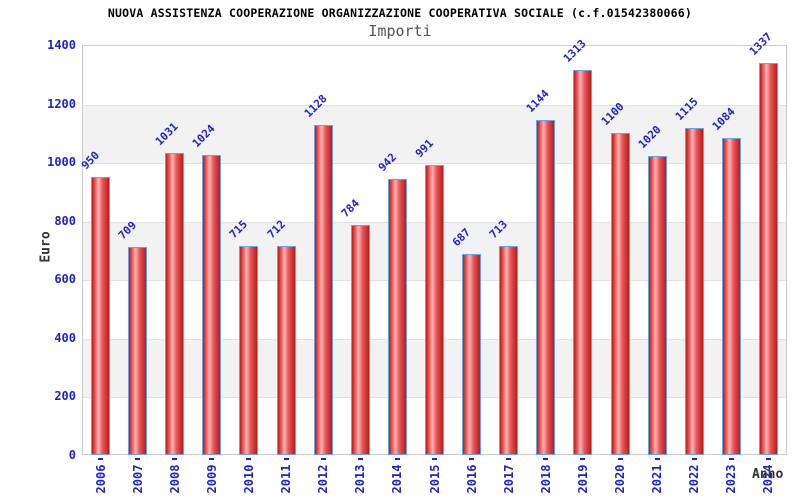 Image resolution: width=800 pixels, height=500 pixels. What do you see at coordinates (471, 479) in the screenshot?
I see `x-tick-label: 2016` at bounding box center [471, 479].